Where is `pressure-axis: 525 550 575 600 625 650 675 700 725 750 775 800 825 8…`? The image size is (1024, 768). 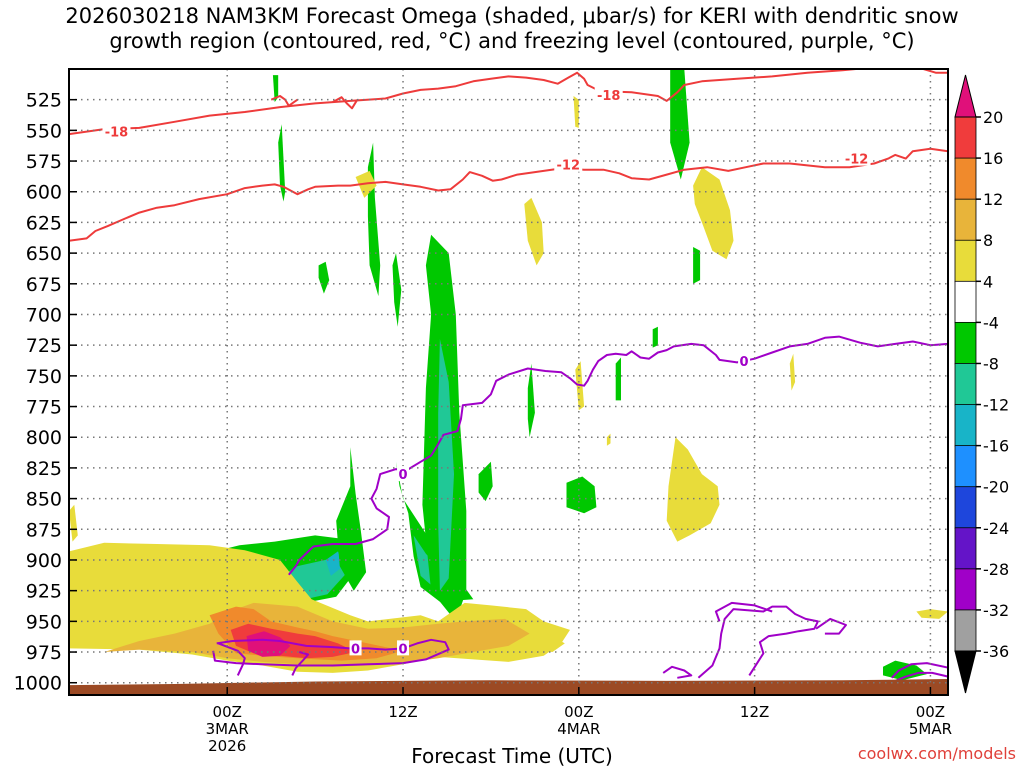 pressure-axis: 525 550 575 600 625 650 675 700 725 750 775 800 825 8… is located at coordinates (45, 392).